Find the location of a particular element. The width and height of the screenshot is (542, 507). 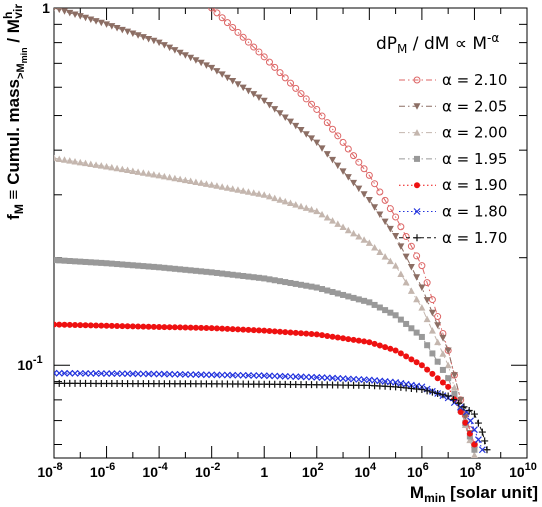

x-tick-labels: 10⁻⁸ 10⁻⁶ 10⁻⁴ 10⁻² 1 10² 10⁴ 10⁶ 10⁸ 1010 is located at coordinates (287, 470).